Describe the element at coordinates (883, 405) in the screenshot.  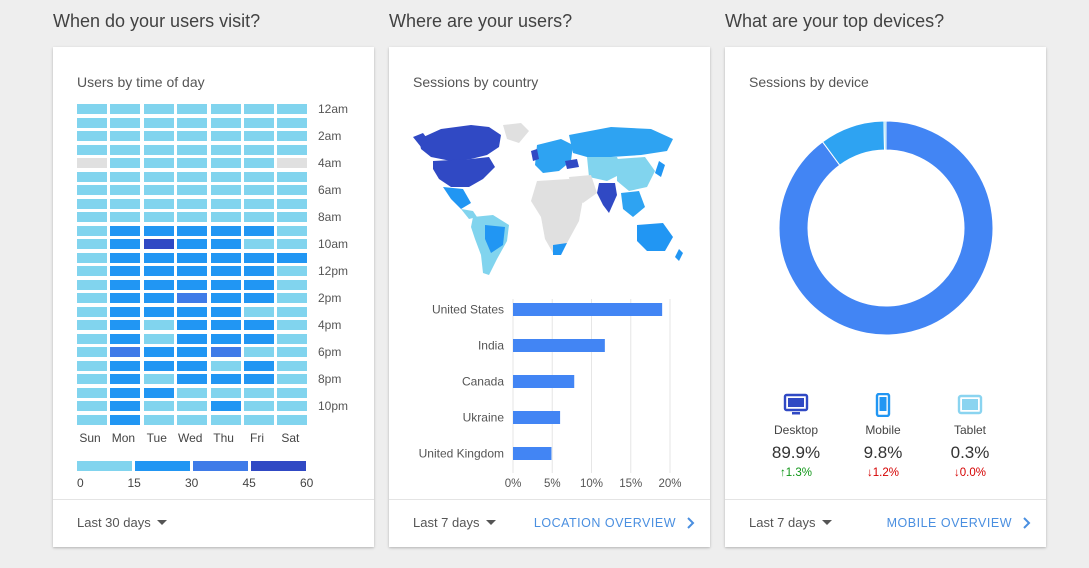
I see `mobile-icon` at that location.